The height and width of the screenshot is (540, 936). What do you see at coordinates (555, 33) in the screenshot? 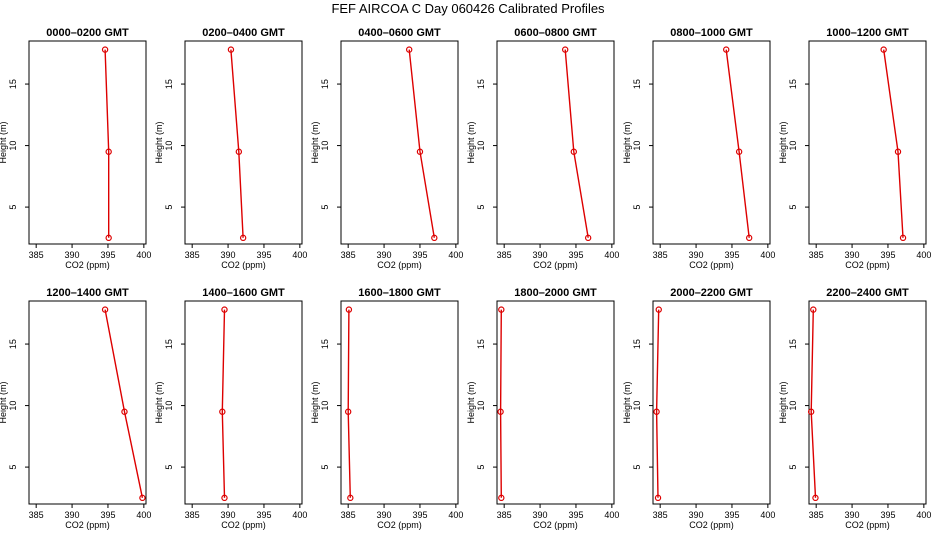
I see `panel-title: 0600–0800 GMT` at bounding box center [555, 33].